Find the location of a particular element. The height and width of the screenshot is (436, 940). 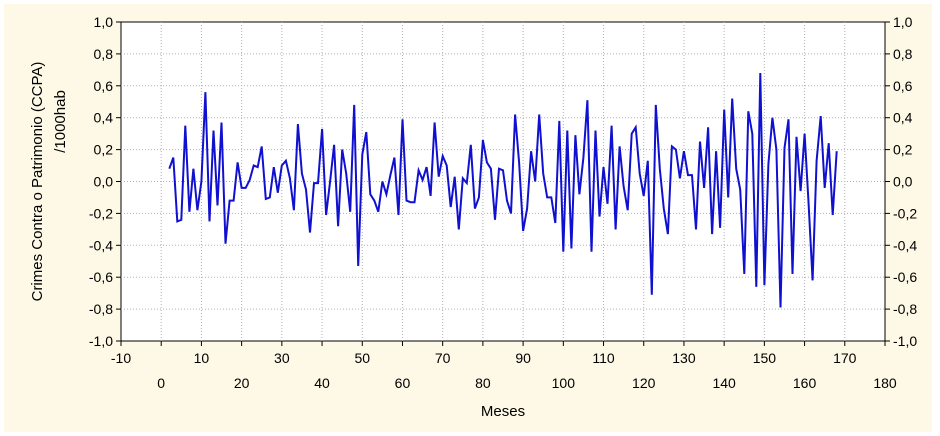

x-tick-label: 10 is located at coordinates (202, 358).